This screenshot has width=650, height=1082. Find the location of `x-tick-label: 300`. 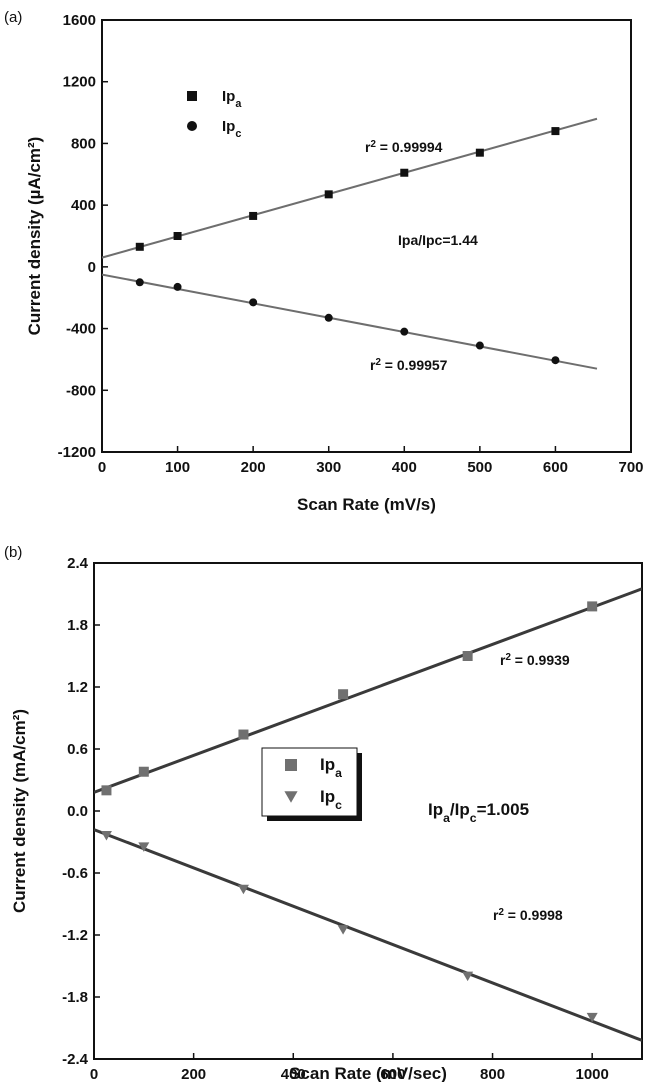

x-tick-label: 300 is located at coordinates (328, 467).